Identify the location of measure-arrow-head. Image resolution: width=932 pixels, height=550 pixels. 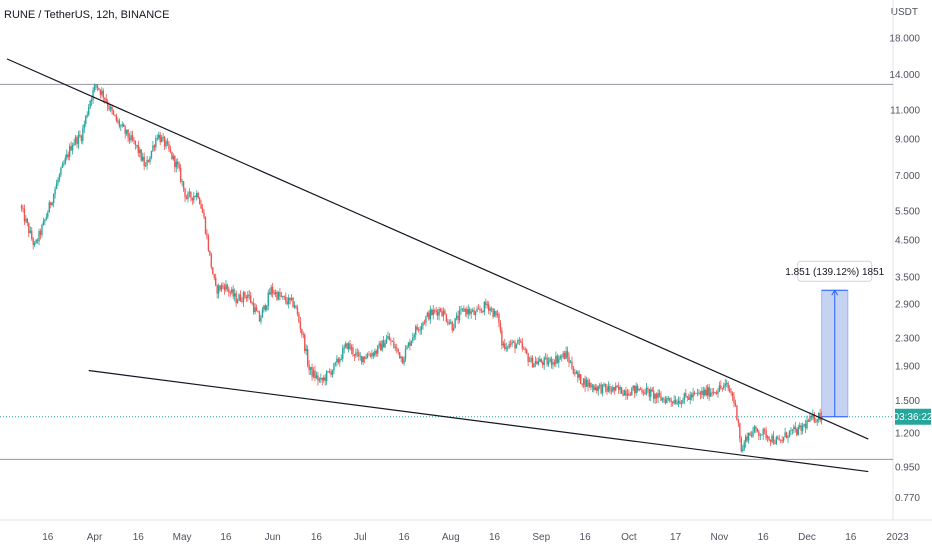
(835, 292).